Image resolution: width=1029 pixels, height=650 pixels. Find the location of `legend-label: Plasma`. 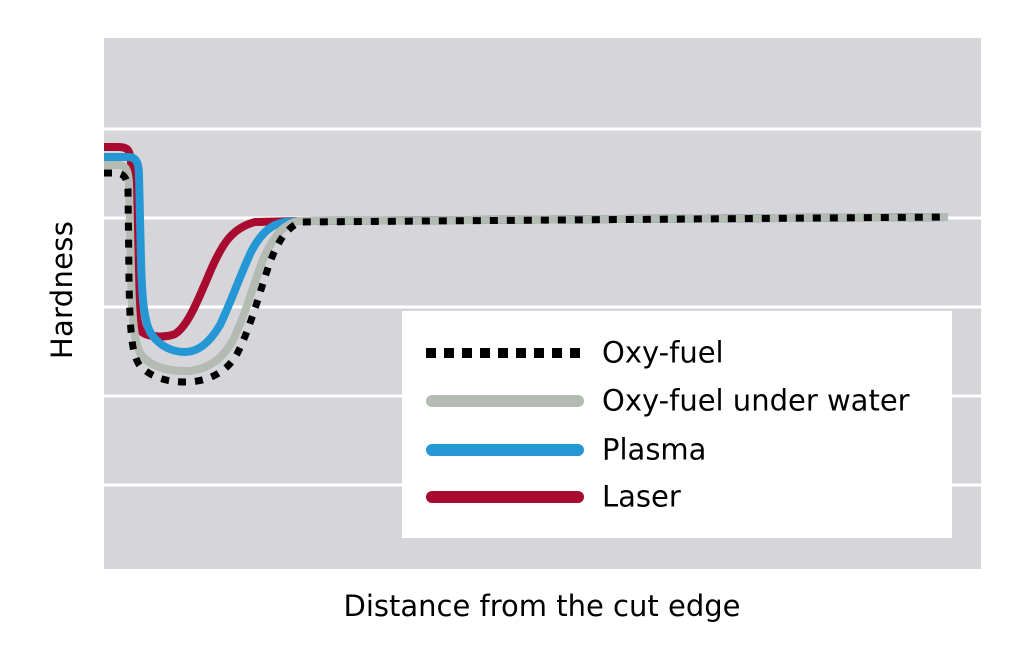

legend-label: Plasma is located at coordinates (654, 449).